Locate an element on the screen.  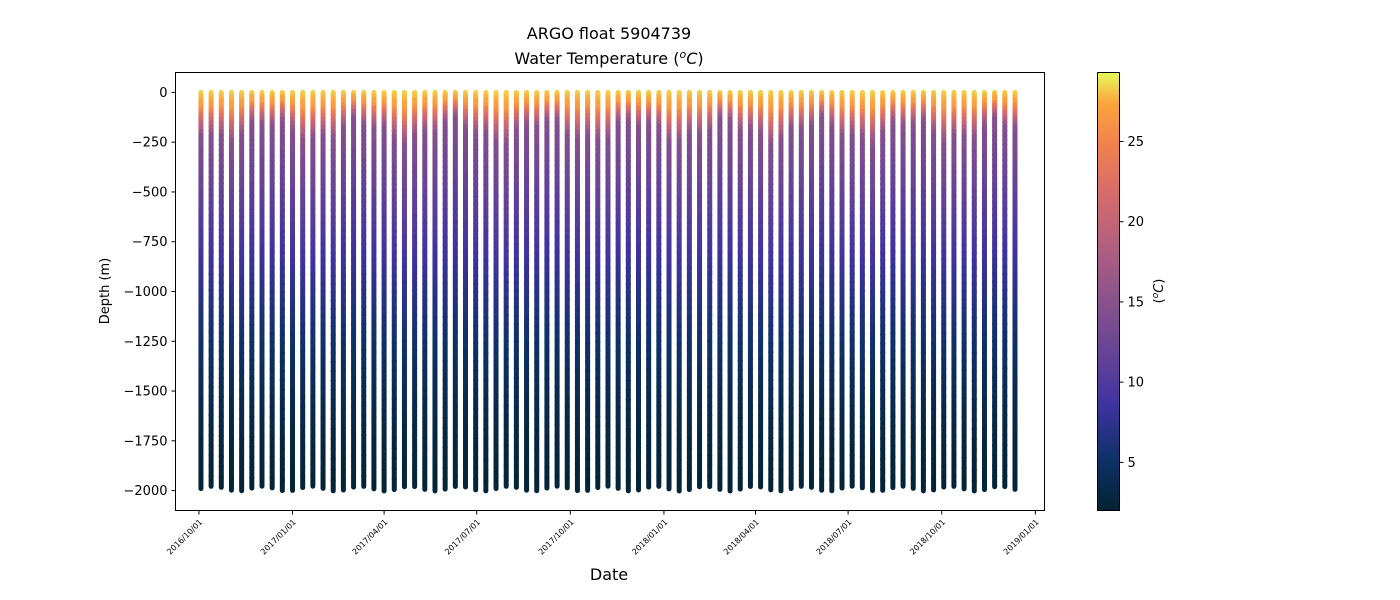
x-tick-label: 2018/01/01 is located at coordinates (649, 537).